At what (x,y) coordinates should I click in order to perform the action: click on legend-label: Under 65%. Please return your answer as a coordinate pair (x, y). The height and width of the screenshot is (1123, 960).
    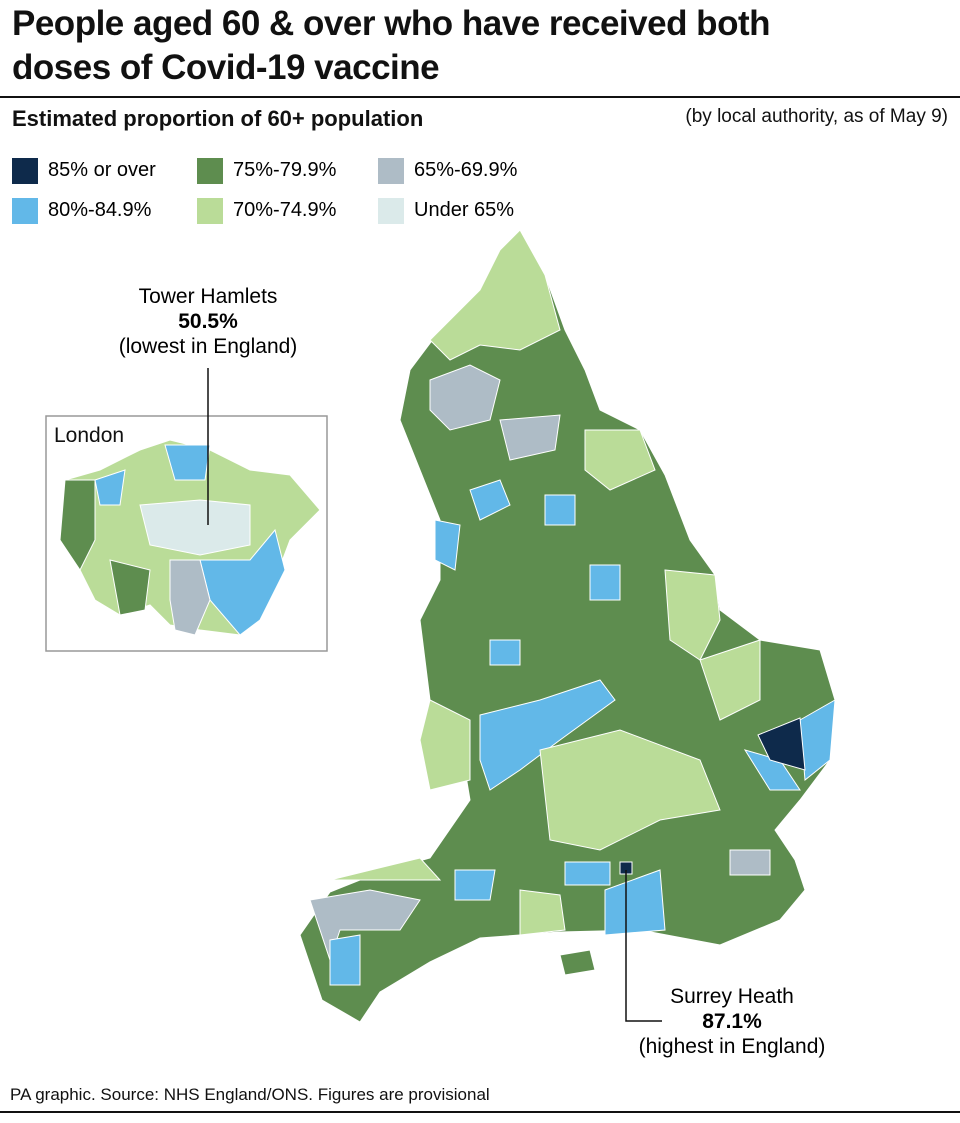
    Looking at the image, I should click on (464, 210).